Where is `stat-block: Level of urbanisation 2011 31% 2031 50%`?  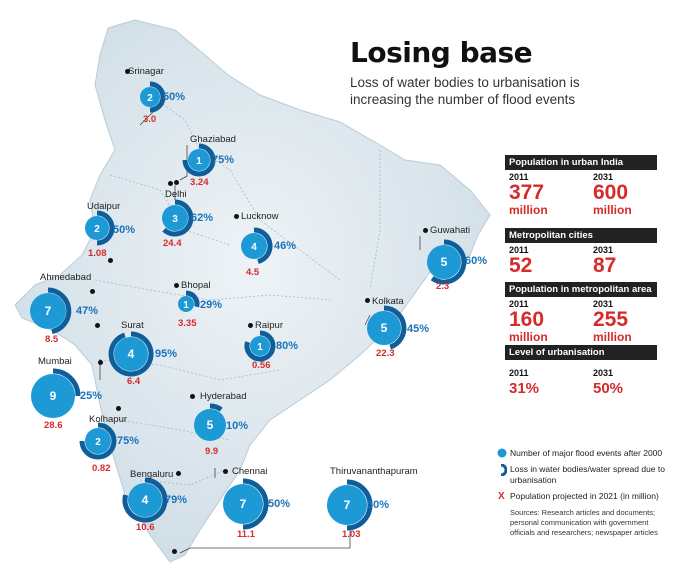 stat-block: Level of urbanisation 2011 31% 2031 50% is located at coordinates (581, 371).